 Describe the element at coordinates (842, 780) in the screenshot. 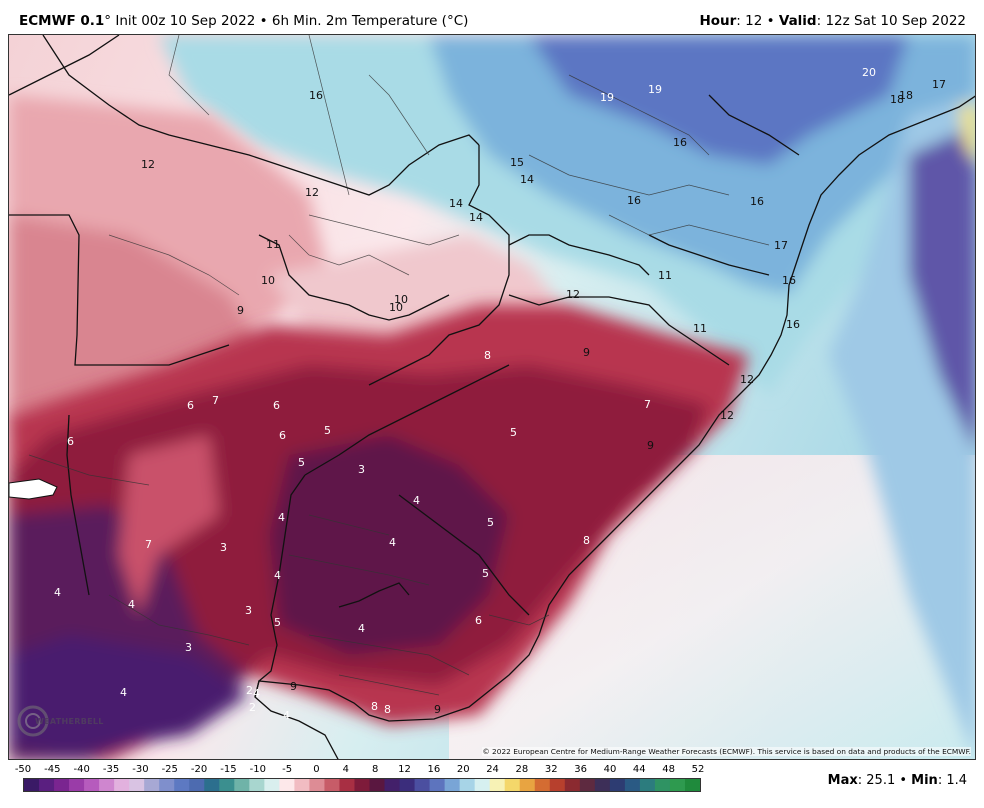

I see `max-label: Max` at that location.